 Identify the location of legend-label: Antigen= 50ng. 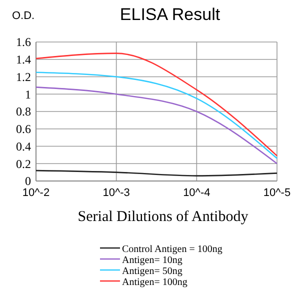
(152, 271).